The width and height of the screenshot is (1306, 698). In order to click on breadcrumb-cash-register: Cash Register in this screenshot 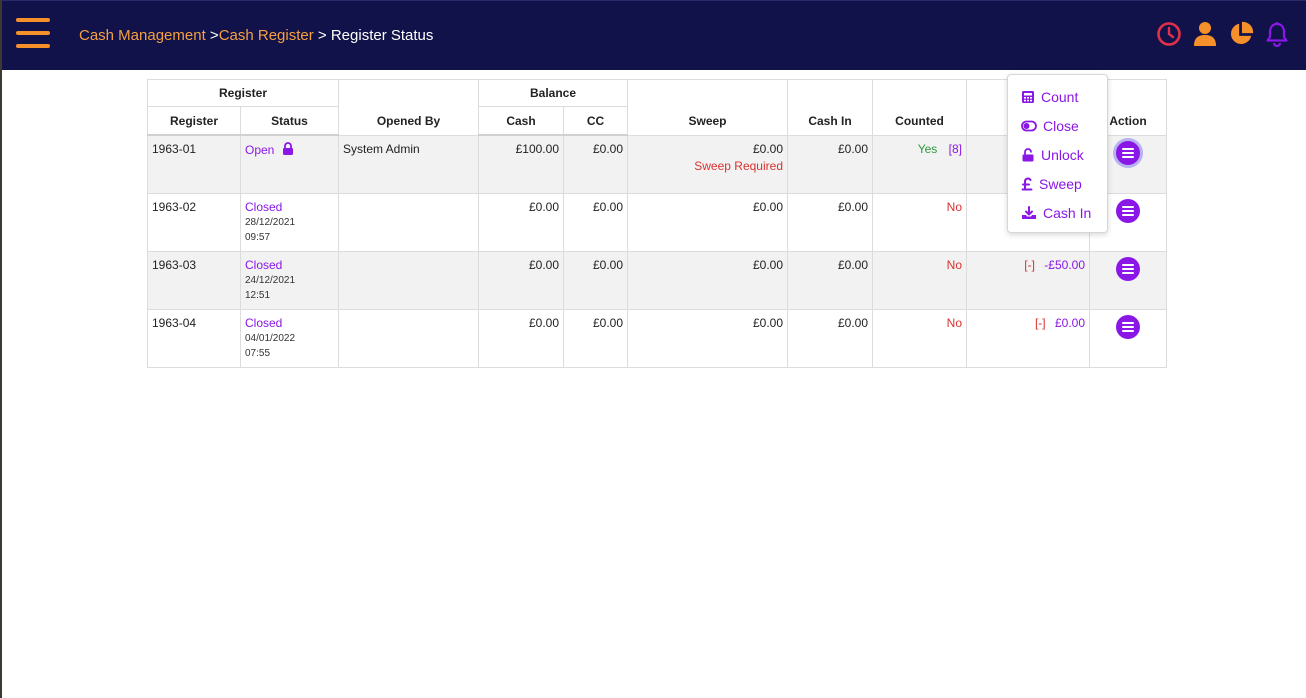, I will do `click(266, 35)`.